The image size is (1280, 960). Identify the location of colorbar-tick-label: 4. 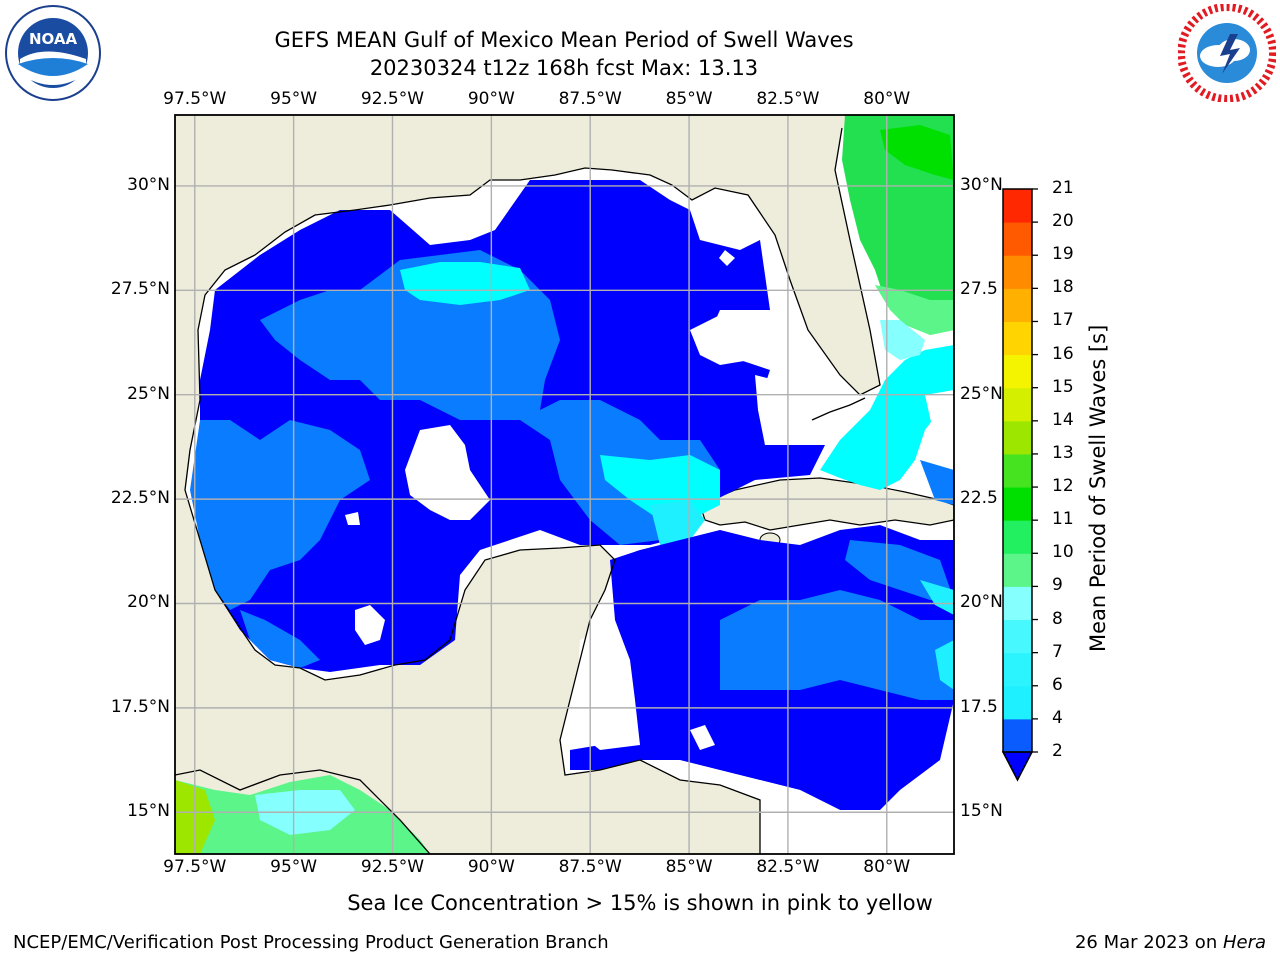
(1057, 717).